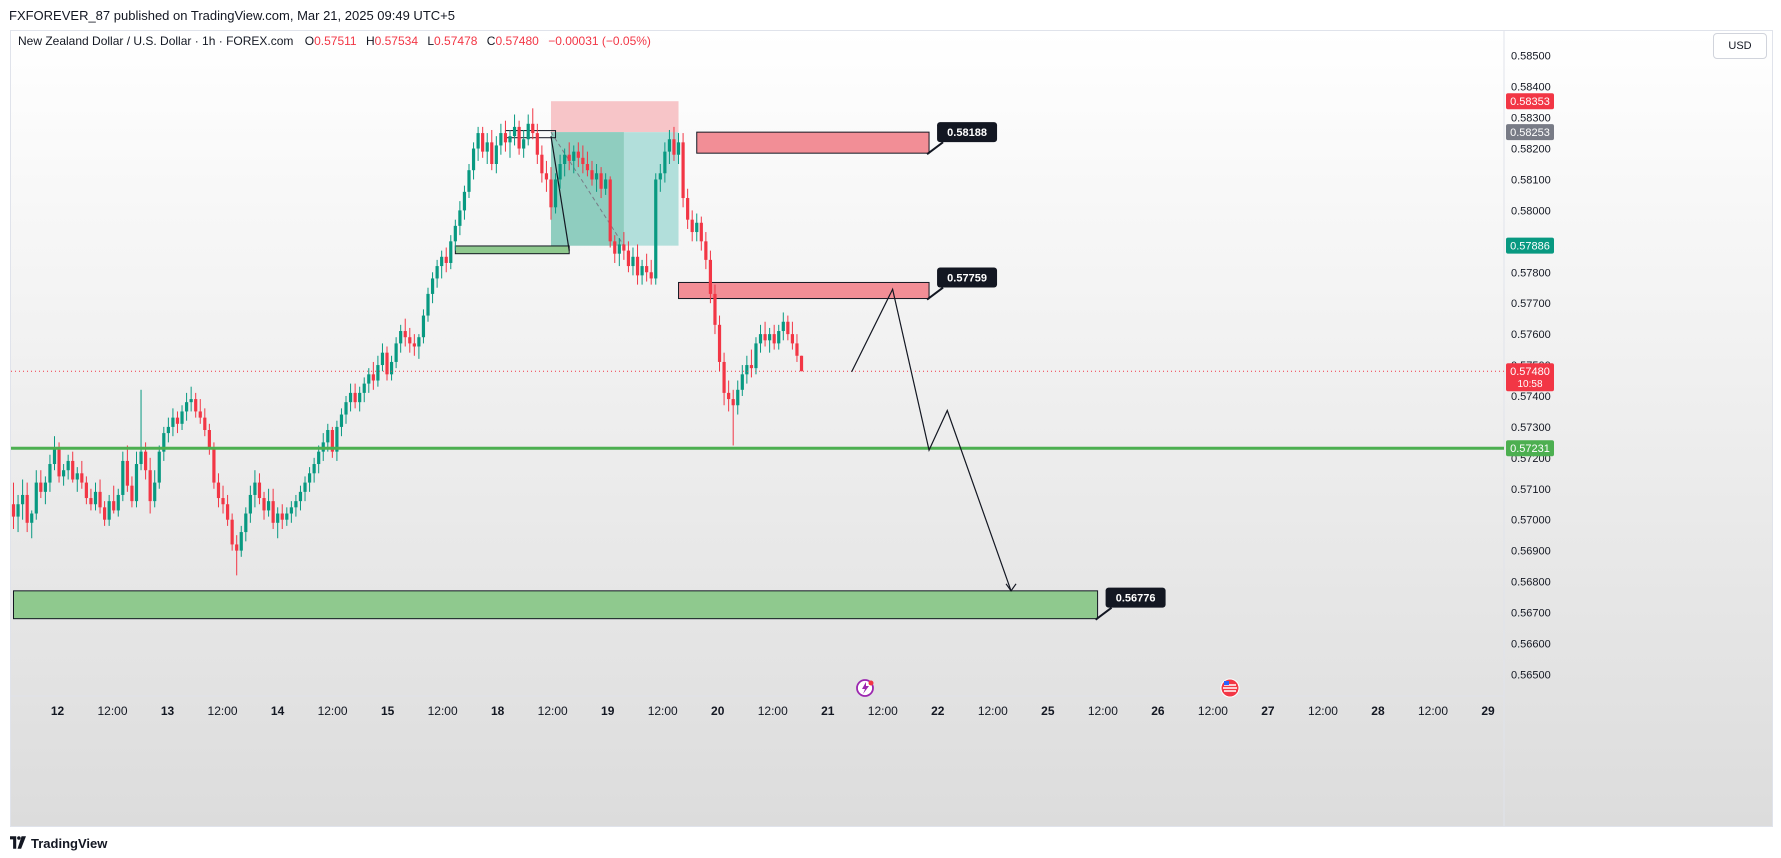 Image resolution: width=1781 pixels, height=858 pixels. Describe the element at coordinates (1530, 101) in the screenshot. I see `price-label: 0.58353` at that location.